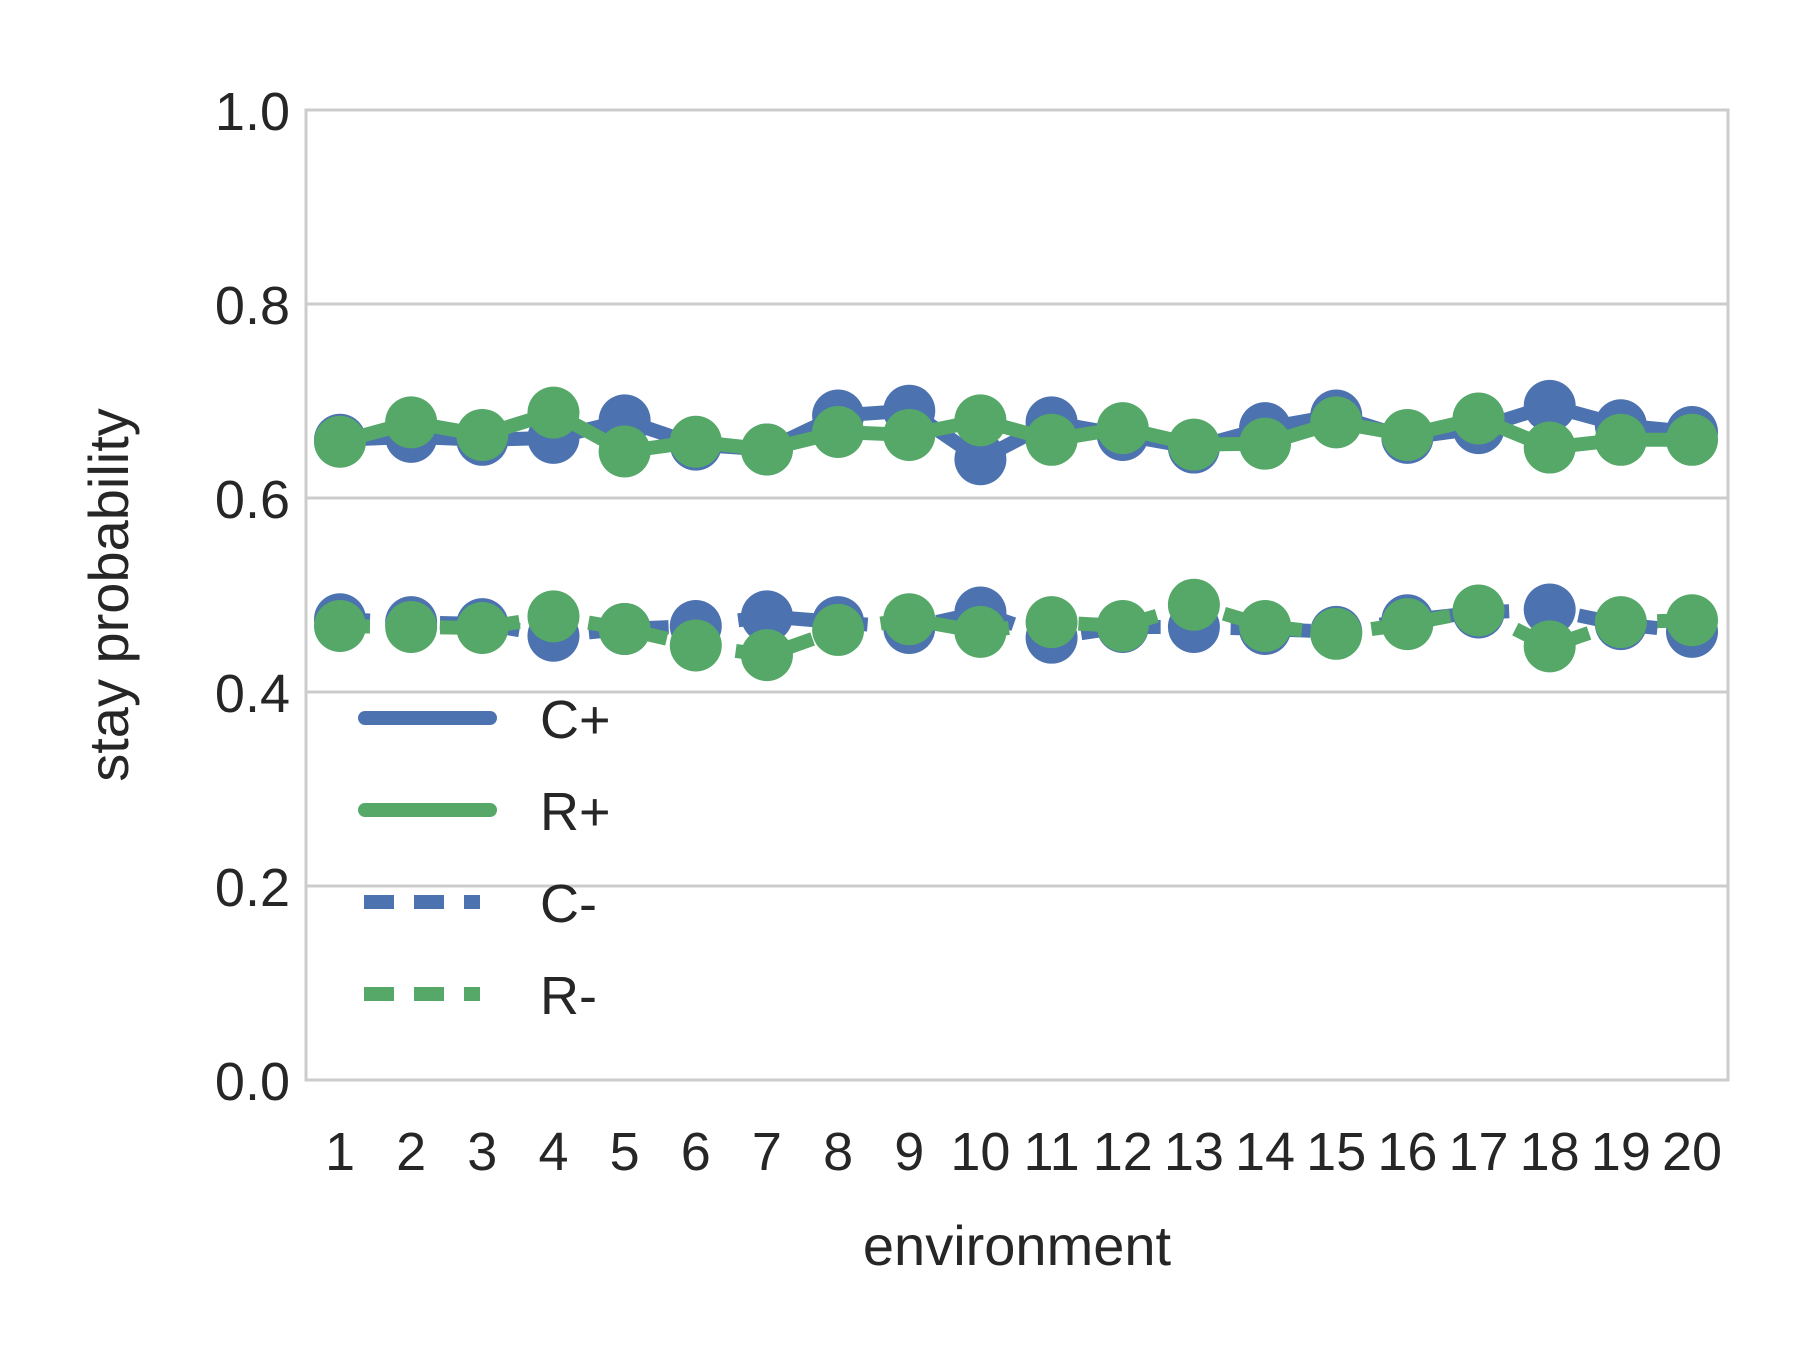 This screenshot has width=1800, height=1355. What do you see at coordinates (568, 904) in the screenshot?
I see `legend-label: C-` at bounding box center [568, 904].